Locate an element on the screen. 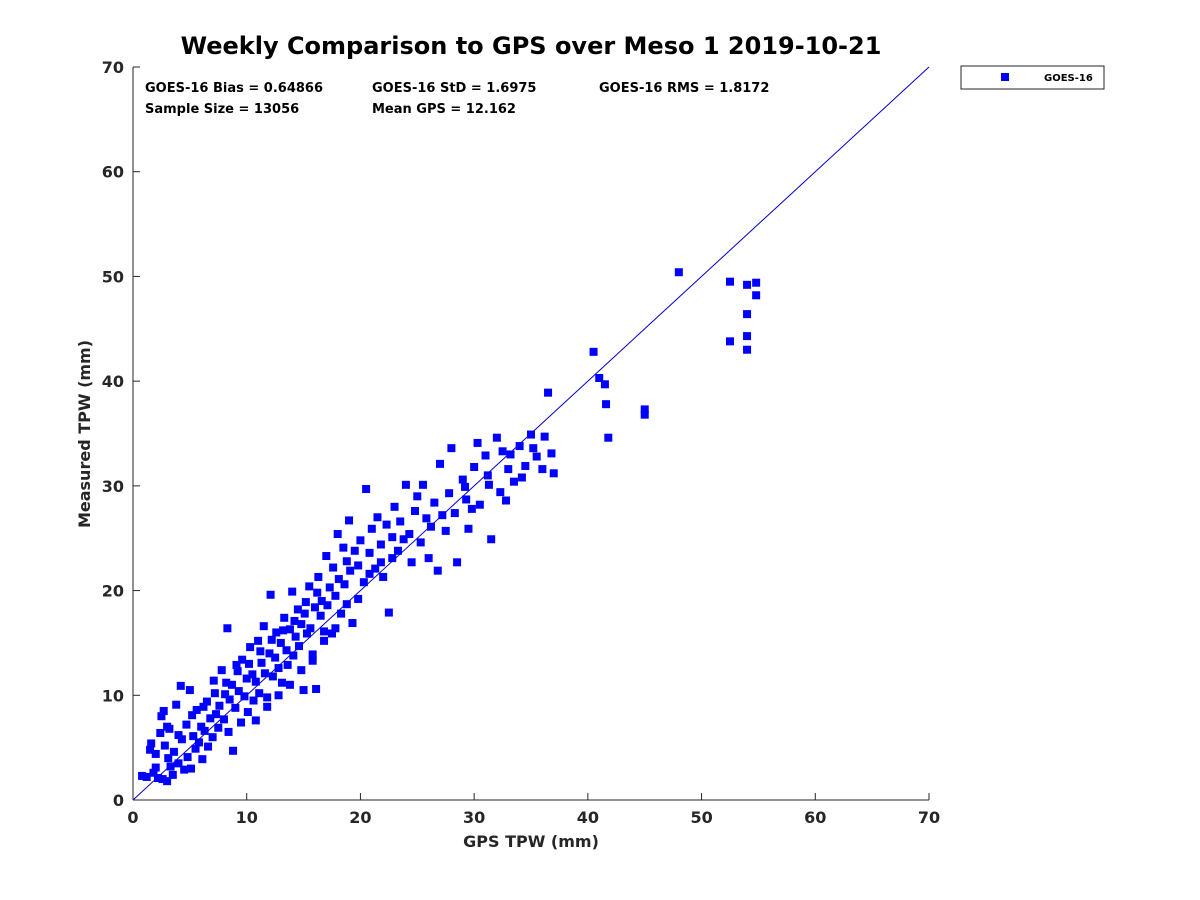 This screenshot has width=1200, height=900. x-tick-label: 0 is located at coordinates (132, 817).